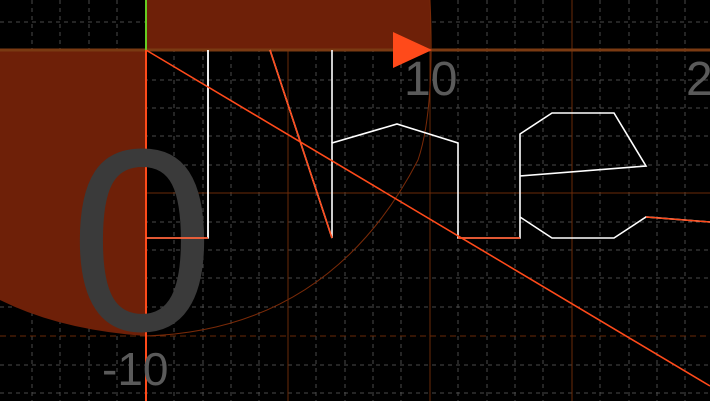 The image size is (710, 401). I want to click on brown-region-left, so click(73, 193).